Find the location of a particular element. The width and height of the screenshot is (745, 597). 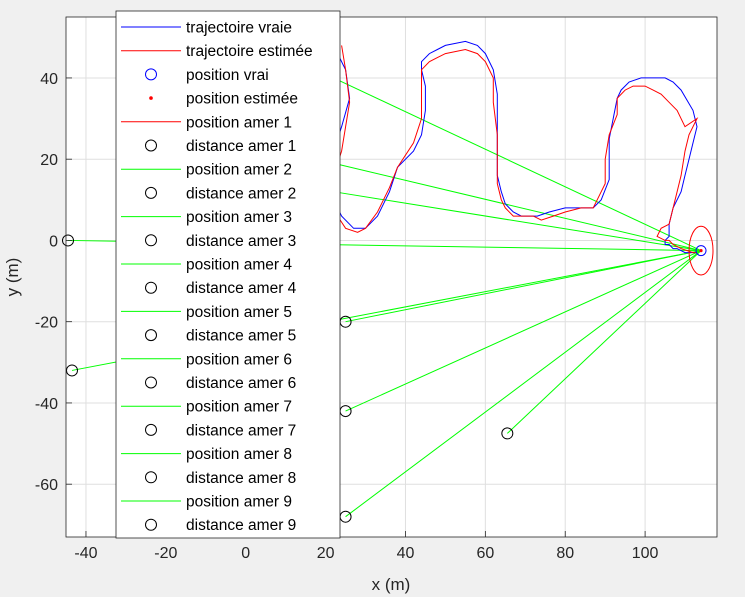

legend-entry-label: distance amer 7 is located at coordinates (241, 430).